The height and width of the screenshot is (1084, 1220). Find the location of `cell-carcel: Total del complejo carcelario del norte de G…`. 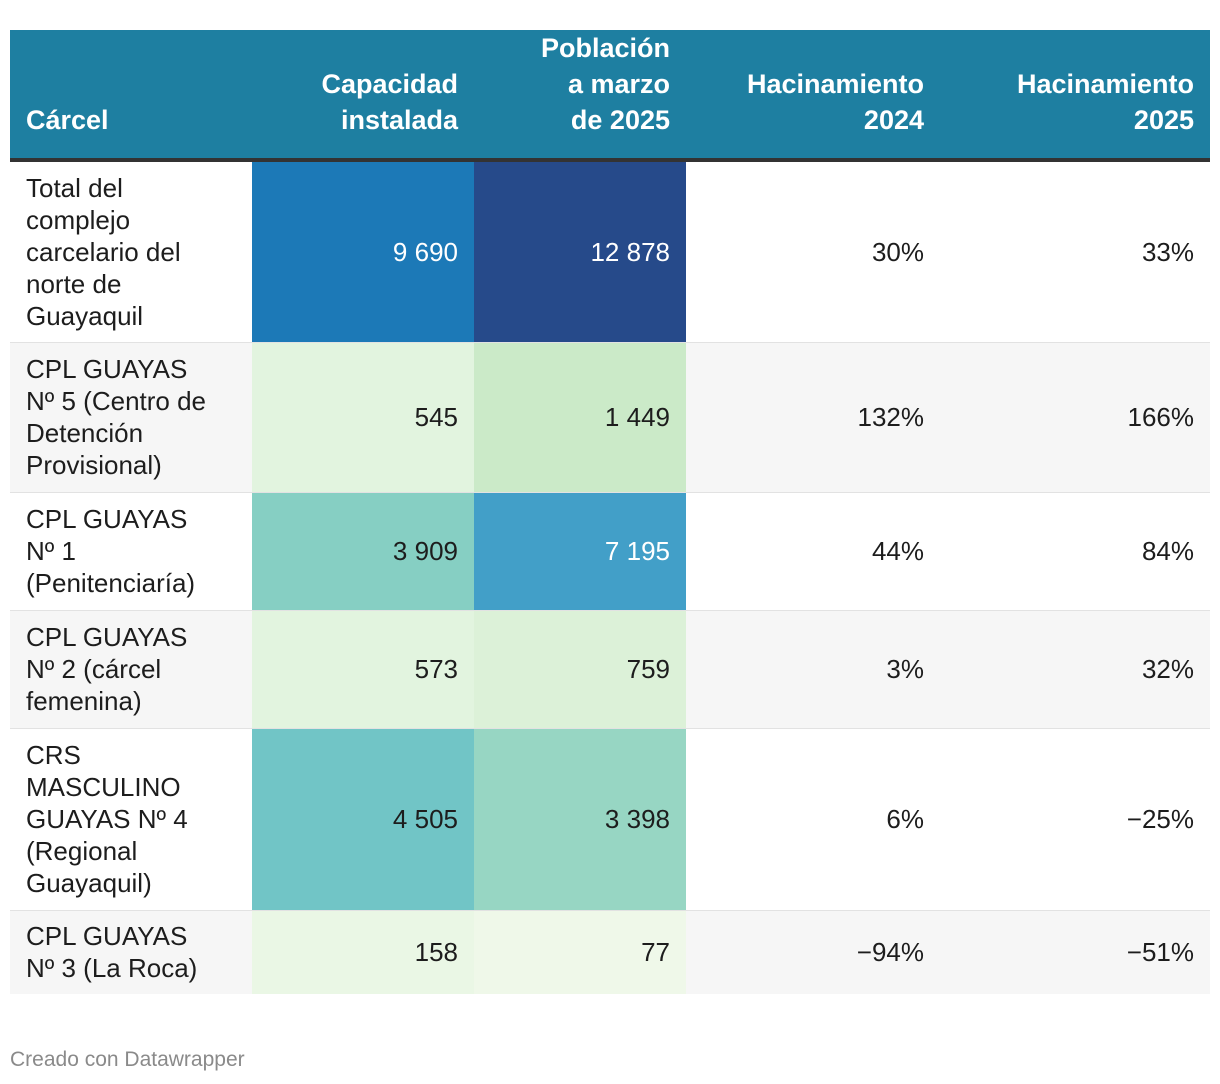

cell-carcel: Total del complejo carcelario del norte de G… is located at coordinates (131, 251).